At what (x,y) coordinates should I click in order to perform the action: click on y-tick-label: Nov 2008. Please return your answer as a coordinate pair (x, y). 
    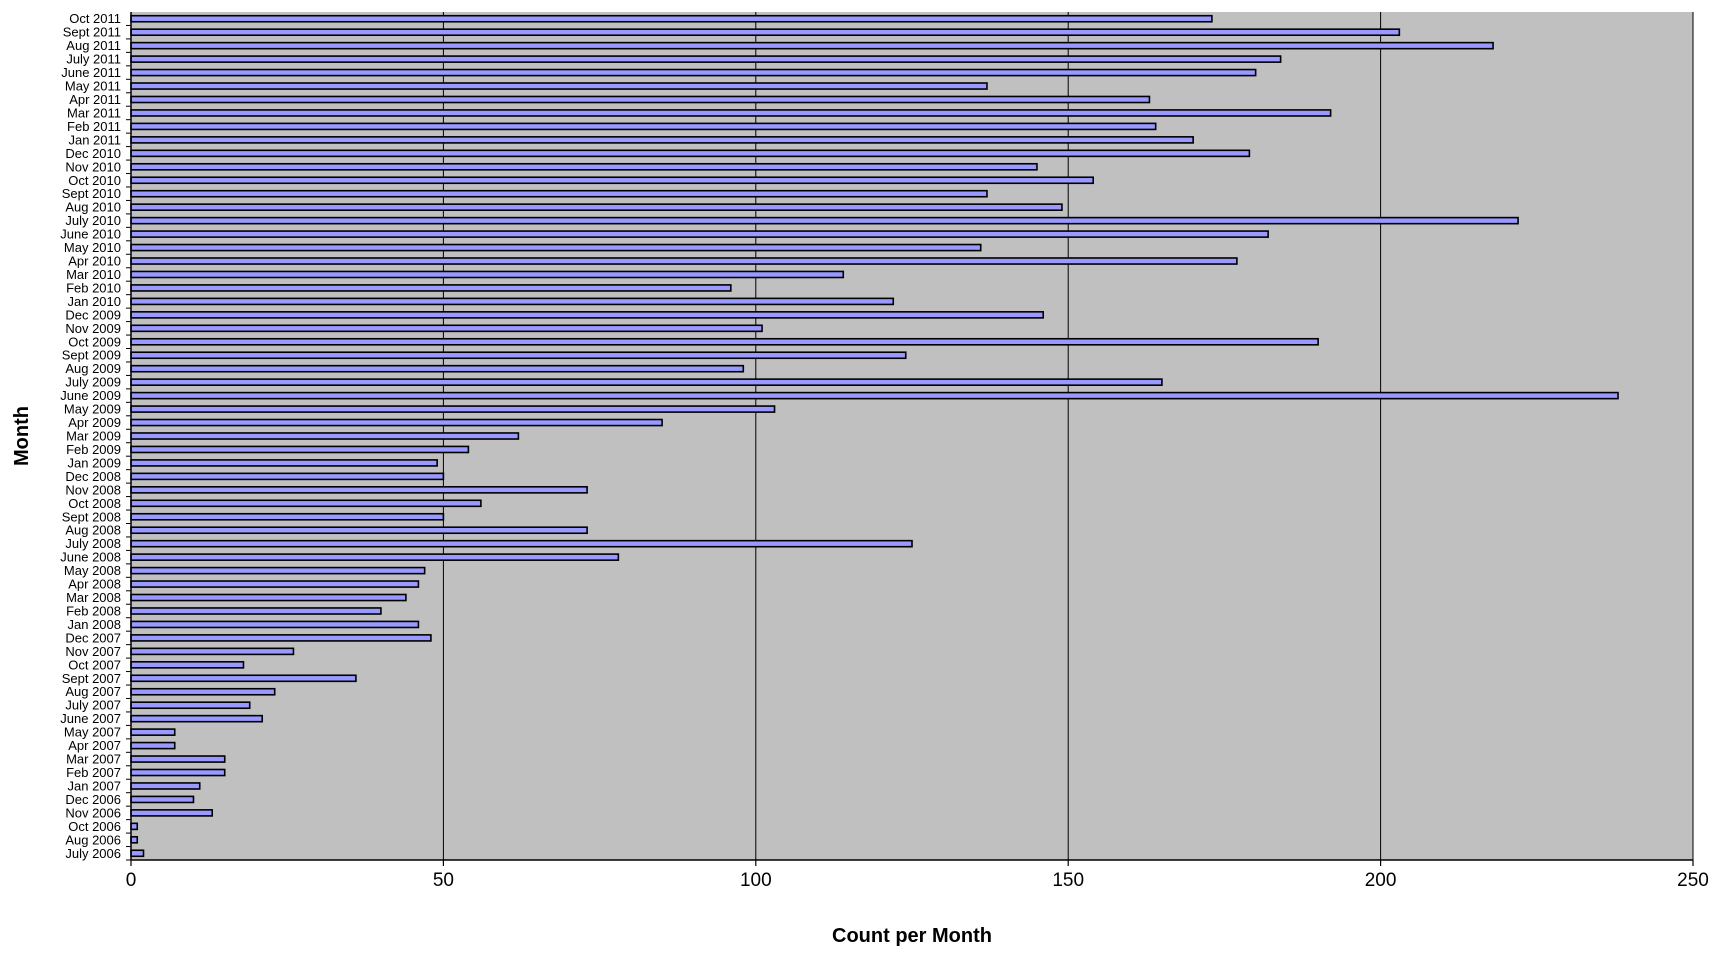
    Looking at the image, I should click on (93, 489).